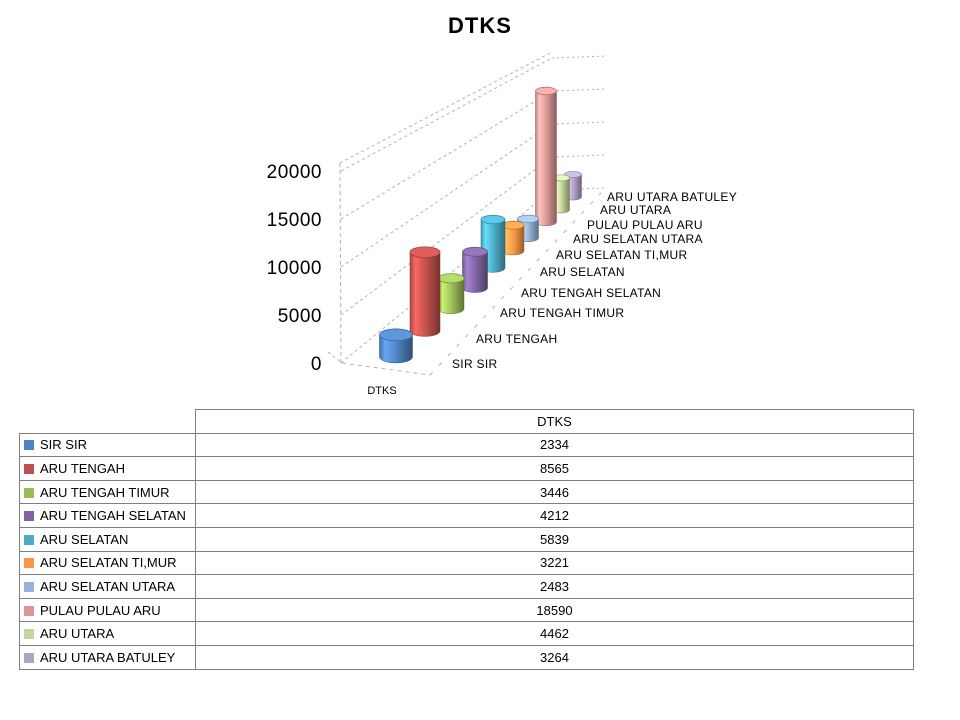  I want to click on row-label: ARU TENGAH, so click(82, 468).